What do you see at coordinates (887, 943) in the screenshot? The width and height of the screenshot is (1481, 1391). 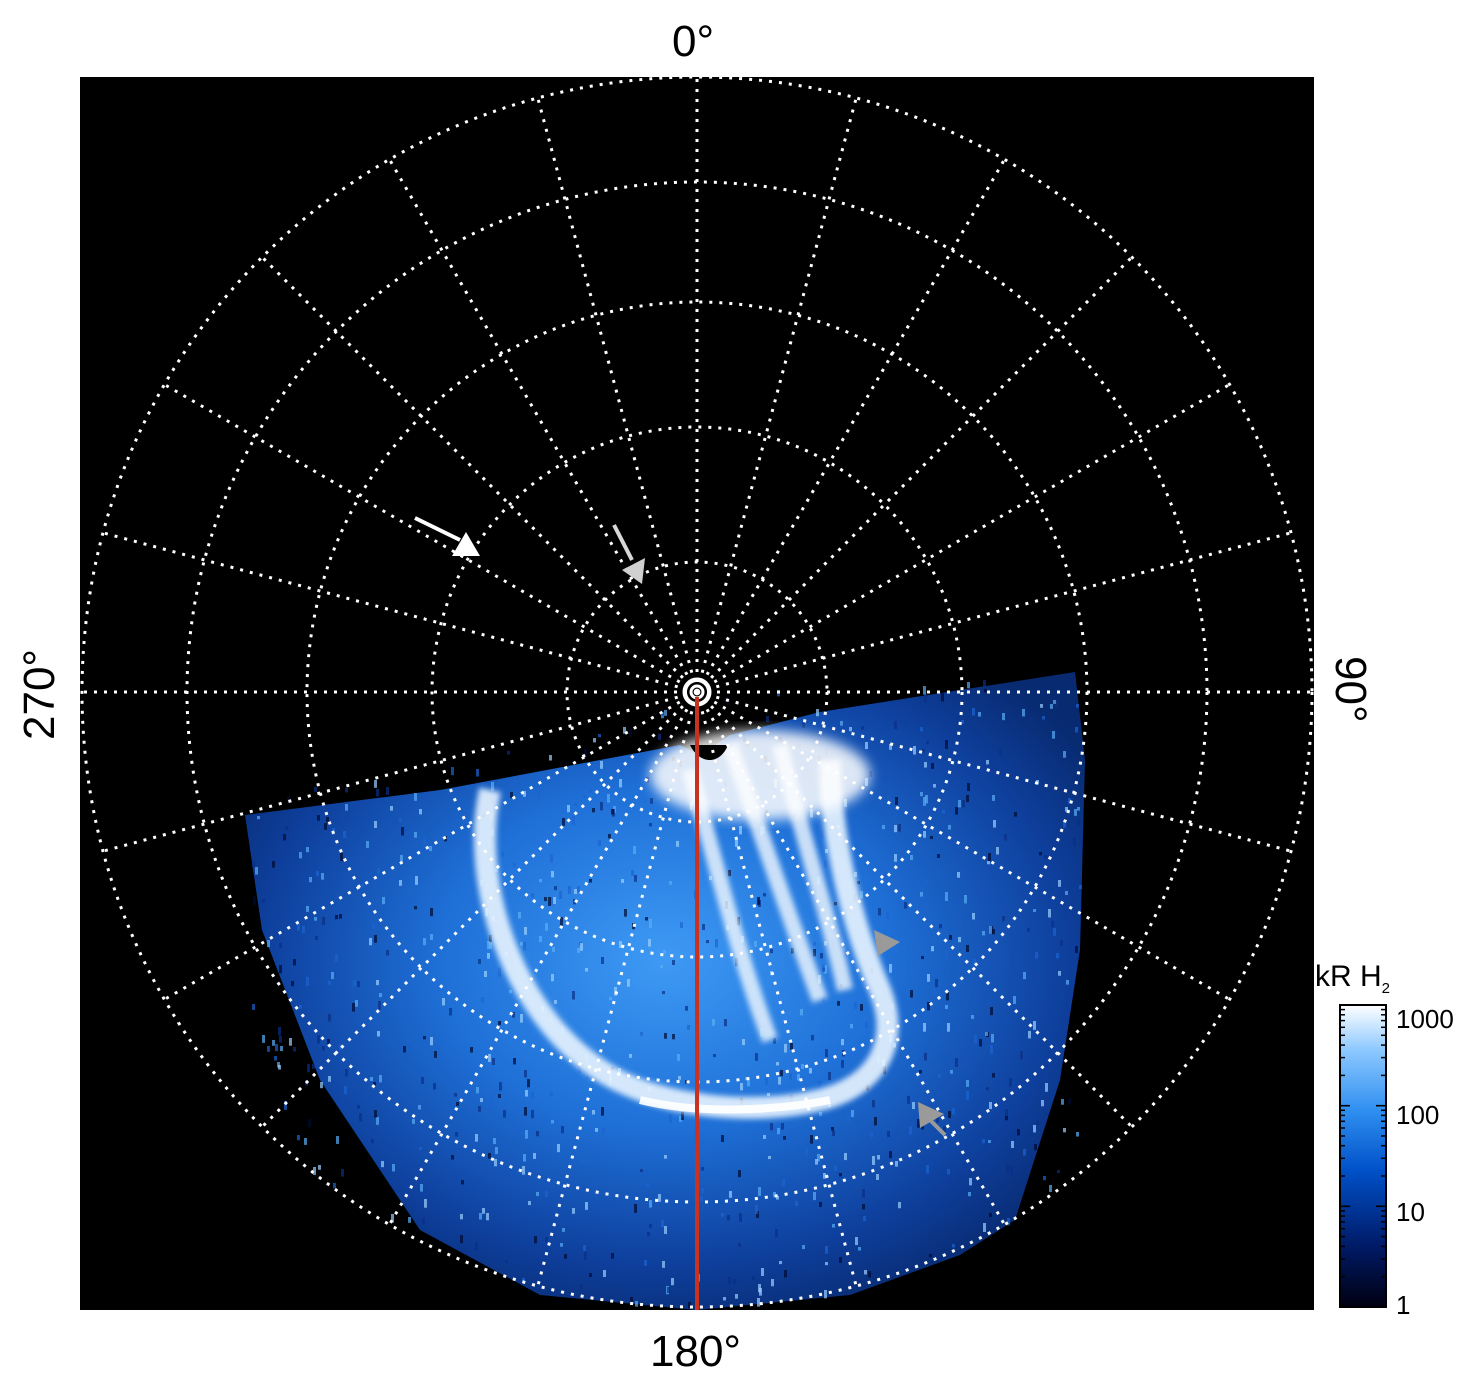 I see `arrow-gray-icon` at bounding box center [887, 943].